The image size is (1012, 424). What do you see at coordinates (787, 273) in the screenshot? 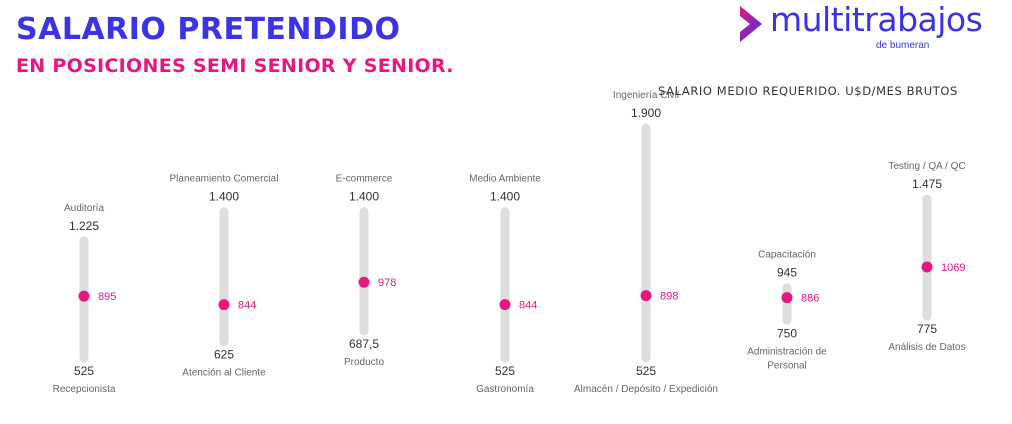
I see `max-value-label: 945` at bounding box center [787, 273].